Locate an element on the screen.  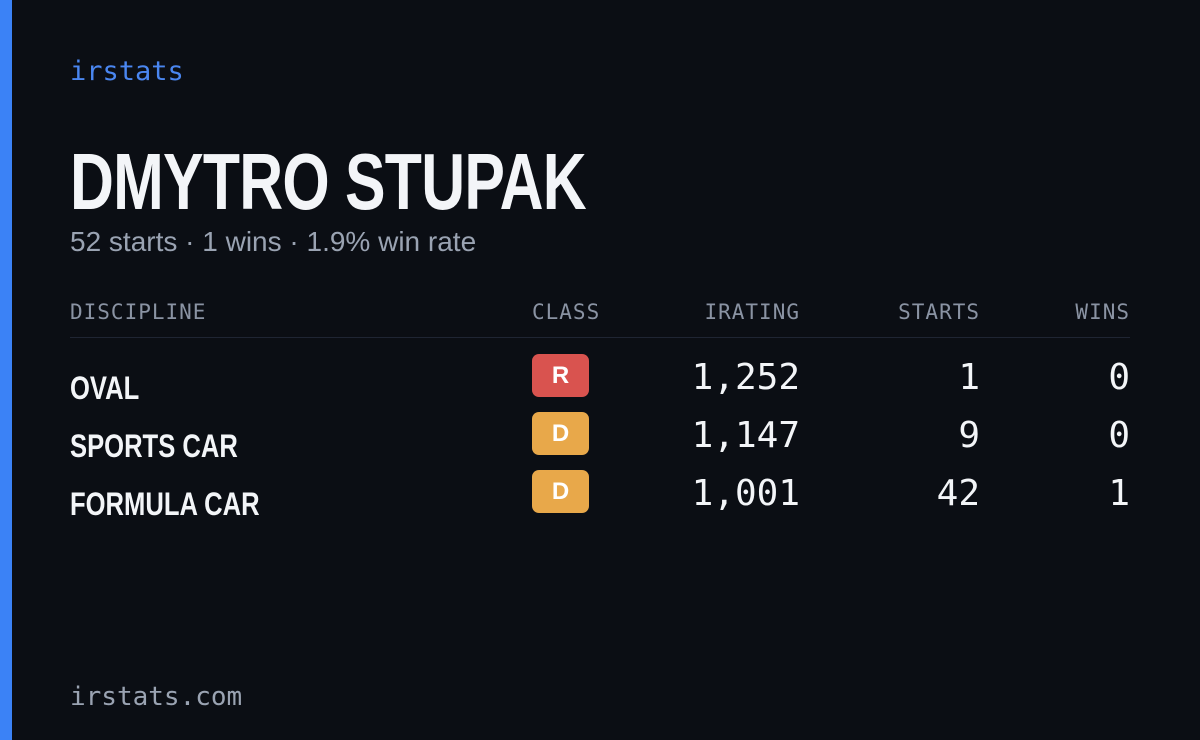
irating: 1,147 is located at coordinates (745, 435).